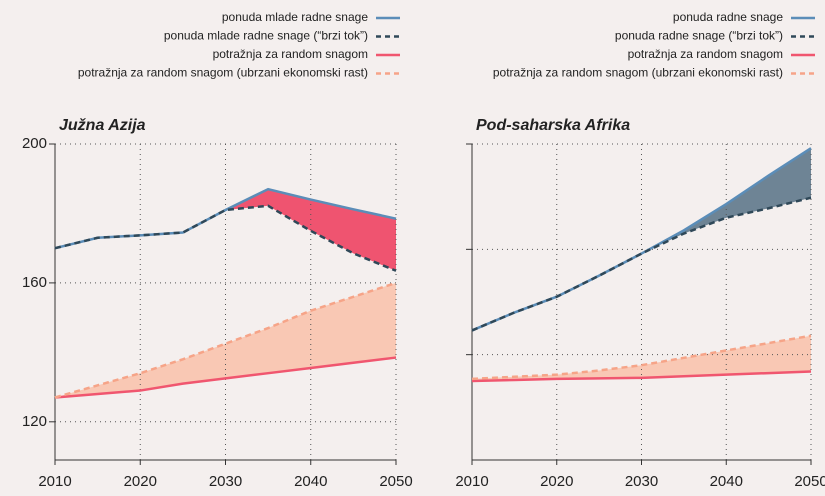 Image resolution: width=825 pixels, height=496 pixels. I want to click on legend-label: ponuda radne snage (“brzi tok”), so click(699, 36).